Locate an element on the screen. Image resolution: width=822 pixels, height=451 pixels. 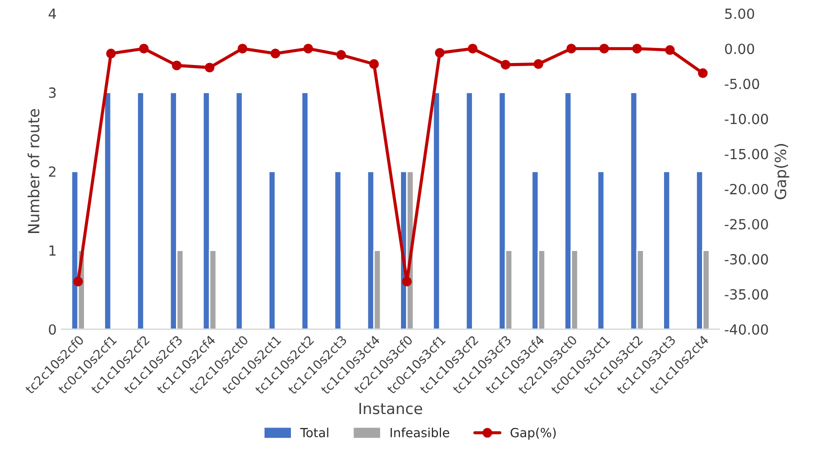
y2-tick-label: -30.00 is located at coordinates (746, 259).